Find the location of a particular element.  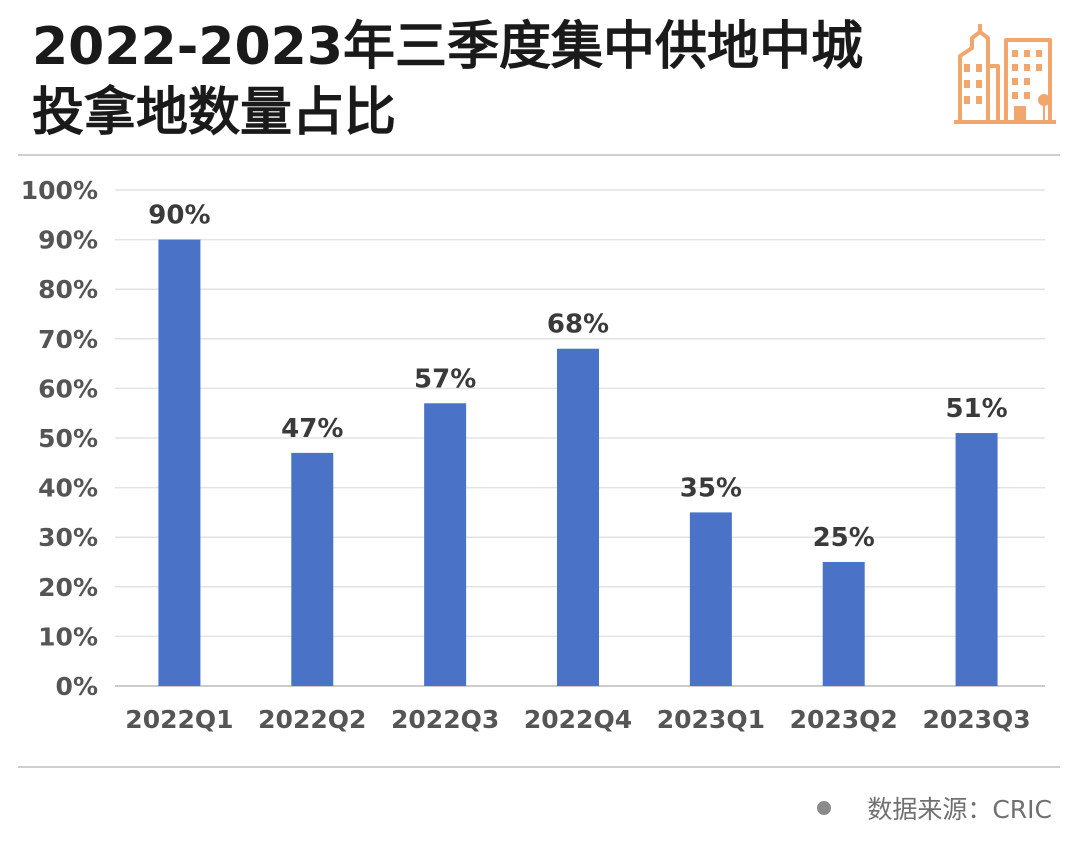

data-label: 35% is located at coordinates (711, 488).